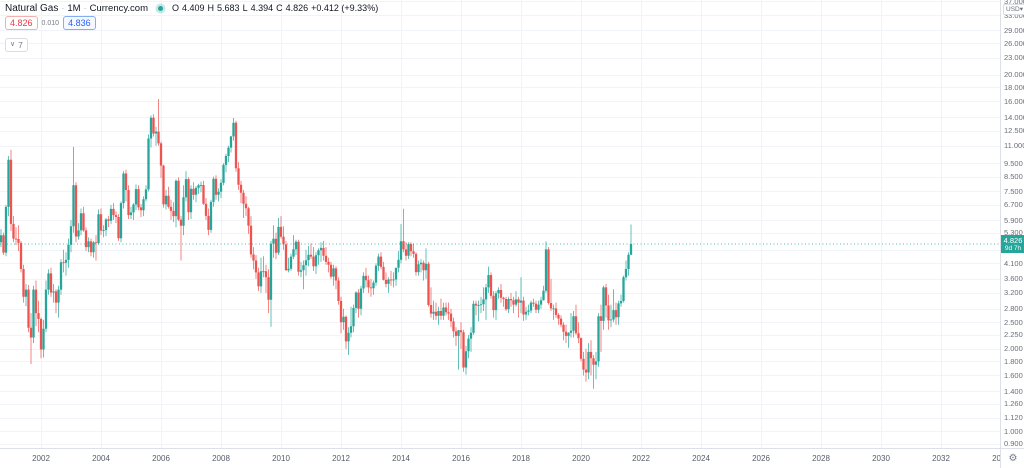 The image size is (1024, 468). I want to click on price-tick-label: 5.900, so click(1013, 220).